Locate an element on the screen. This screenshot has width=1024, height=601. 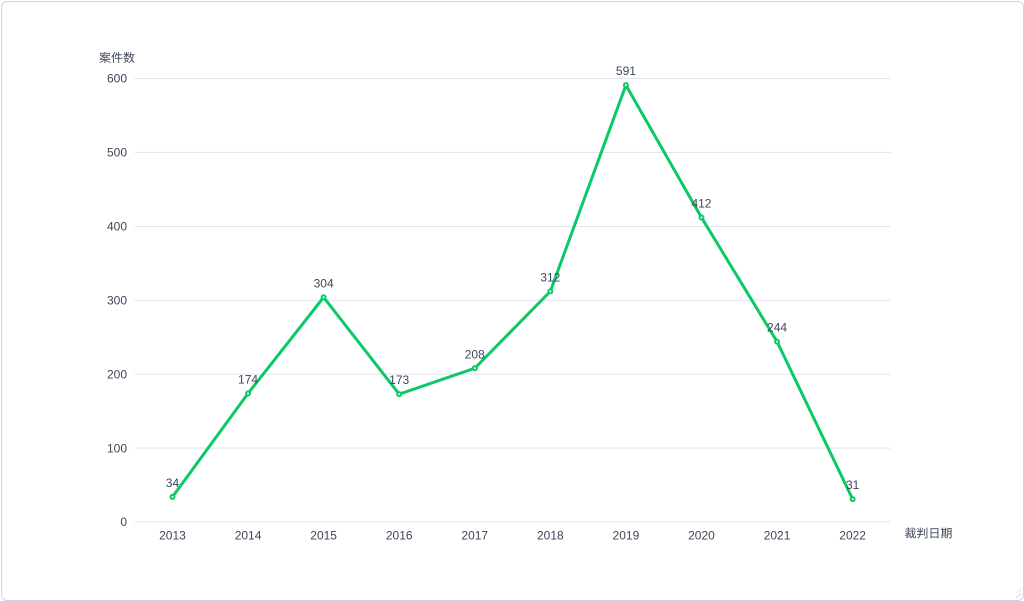
svg-text: 591 is located at coordinates (626, 71).